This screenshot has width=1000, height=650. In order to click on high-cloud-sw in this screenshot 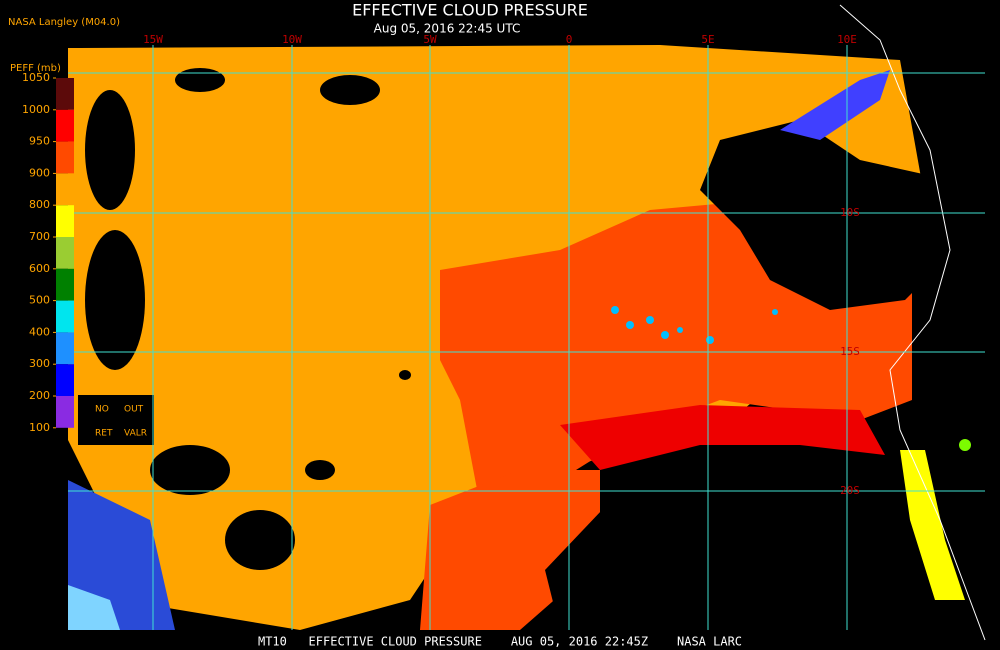, I will do `click(121, 555)`.